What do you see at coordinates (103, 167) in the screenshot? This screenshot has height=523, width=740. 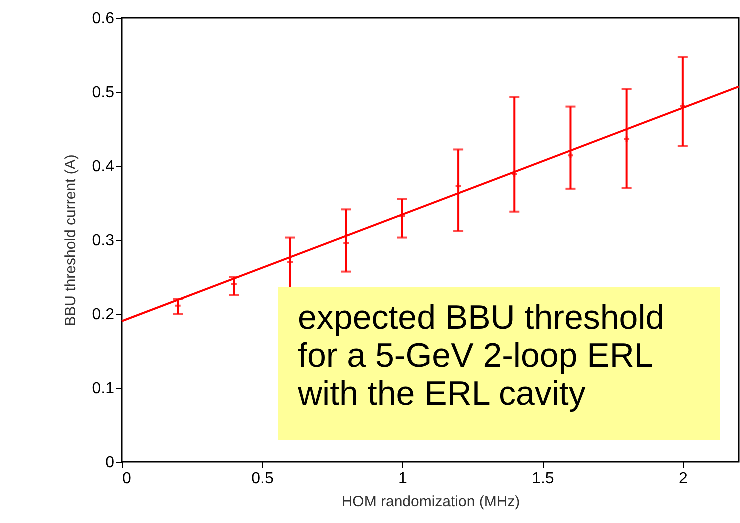 I see `y-tick-label: 0.4` at bounding box center [103, 167].